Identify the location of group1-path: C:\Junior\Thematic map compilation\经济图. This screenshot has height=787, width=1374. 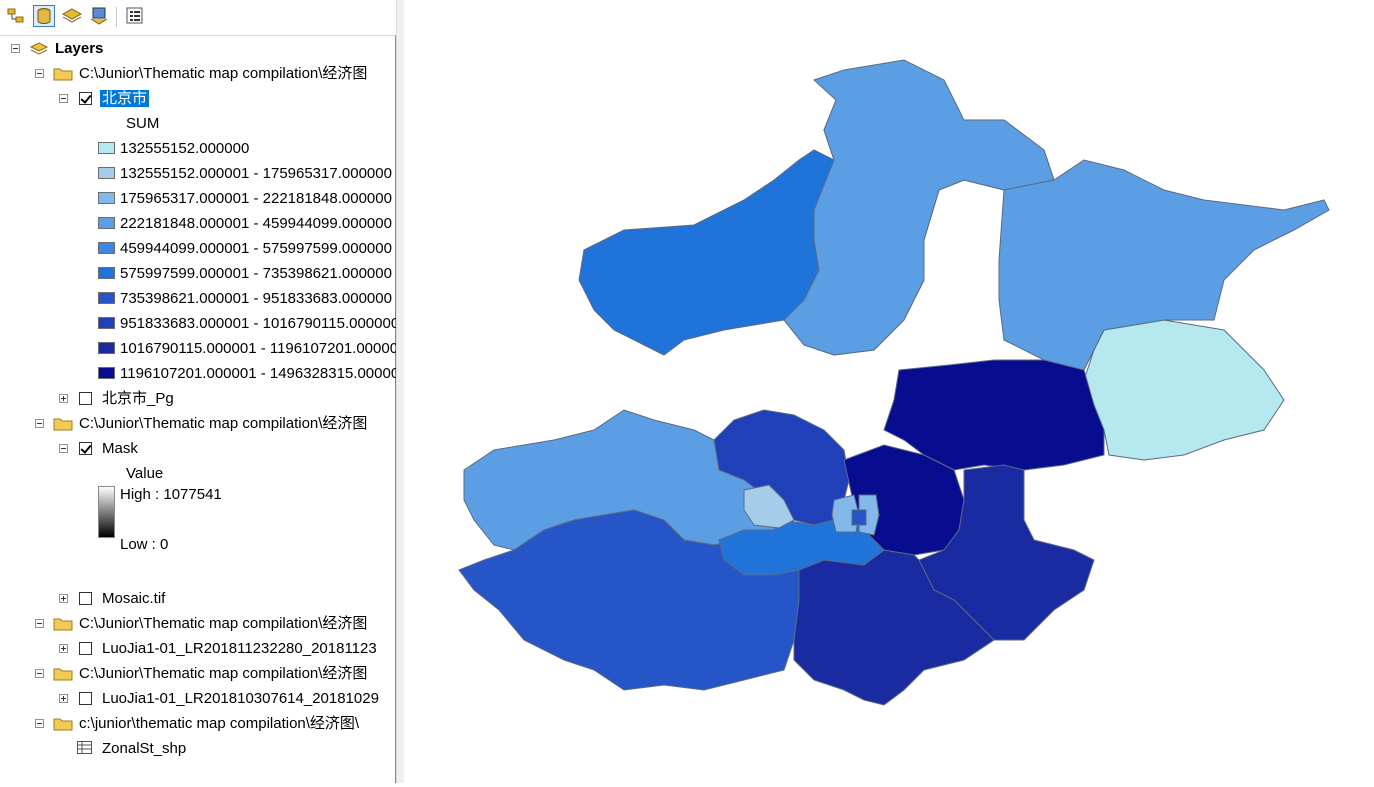
(223, 73).